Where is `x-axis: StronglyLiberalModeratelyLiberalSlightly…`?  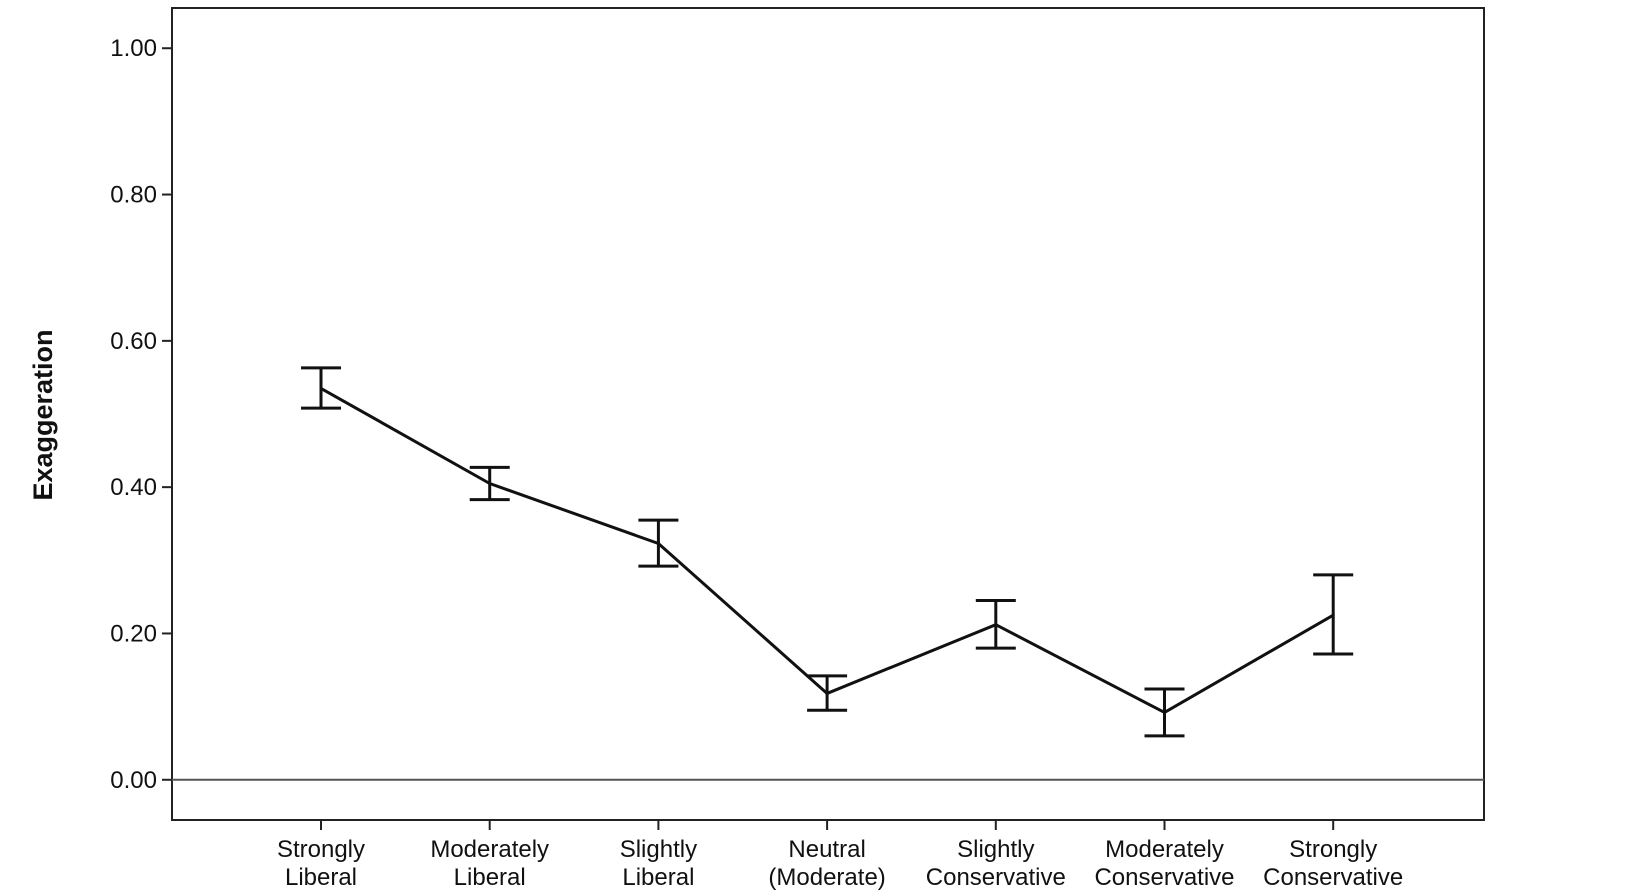 x-axis: StronglyLiberalModeratelyLiberalSlightly… is located at coordinates (840, 855).